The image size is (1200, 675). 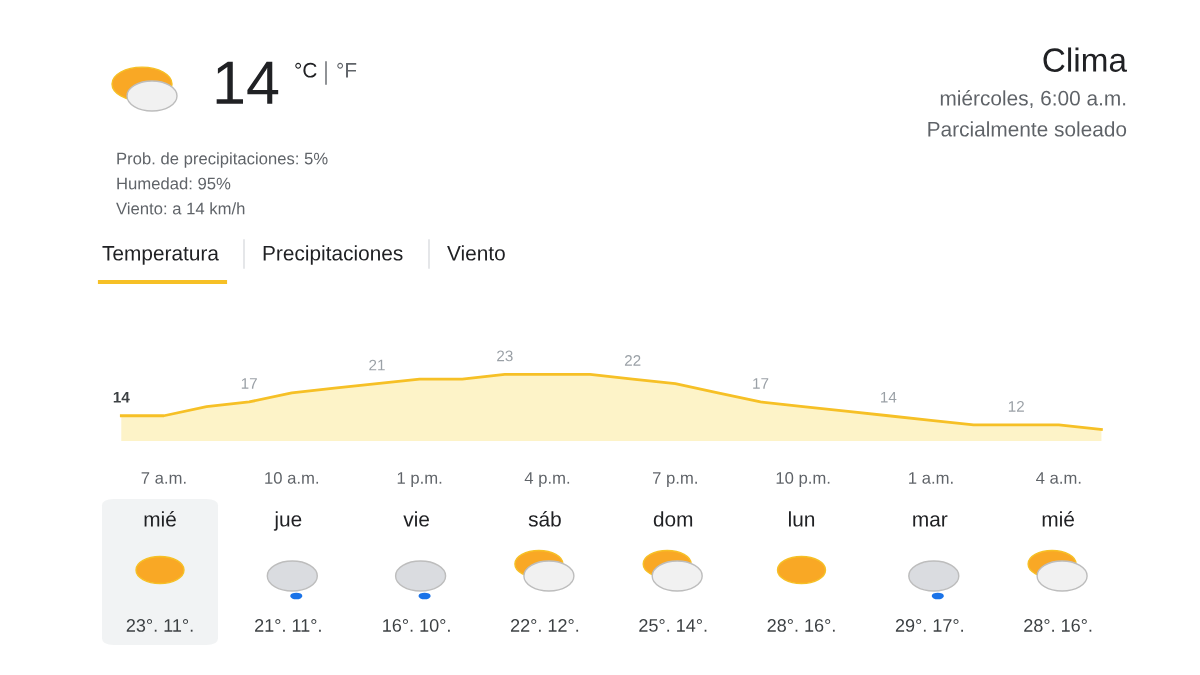 I want to click on text: Parcialmente soleado, so click(x=1027, y=129).